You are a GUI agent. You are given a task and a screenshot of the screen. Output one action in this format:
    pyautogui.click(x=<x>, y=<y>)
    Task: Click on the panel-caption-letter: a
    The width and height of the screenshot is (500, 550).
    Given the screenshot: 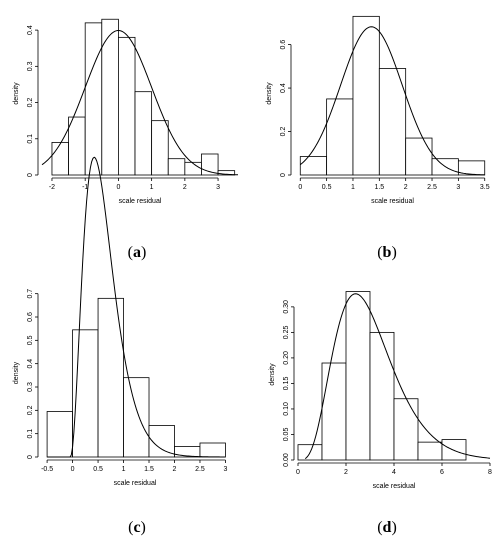 What is the action you would take?
    pyautogui.click(x=137, y=252)
    